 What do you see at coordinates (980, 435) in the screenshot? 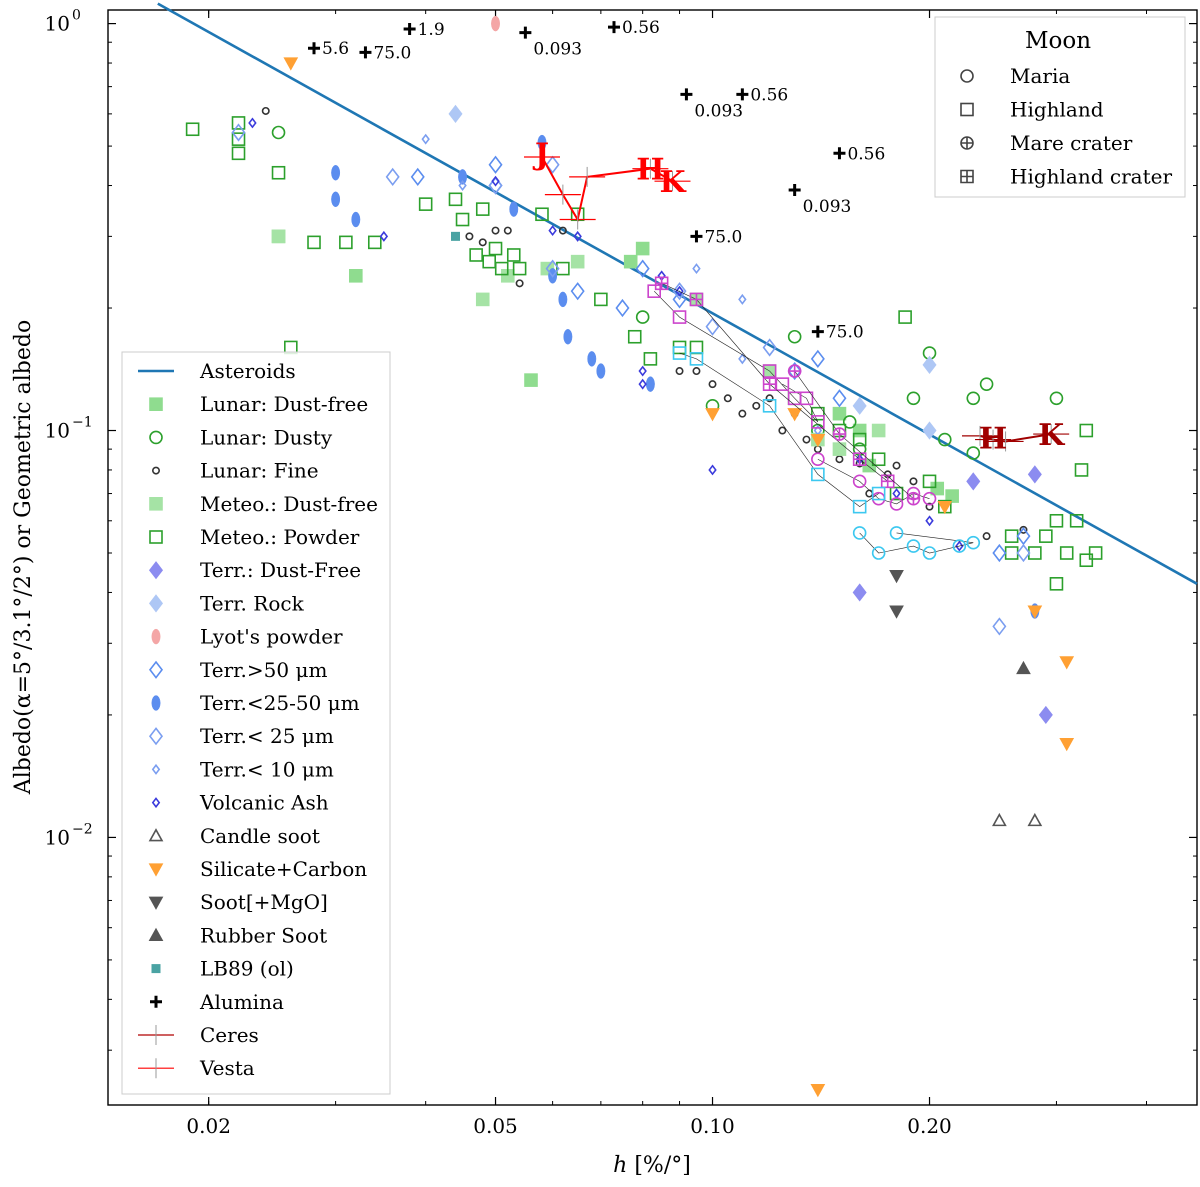
I see `ceres-point` at bounding box center [980, 435].